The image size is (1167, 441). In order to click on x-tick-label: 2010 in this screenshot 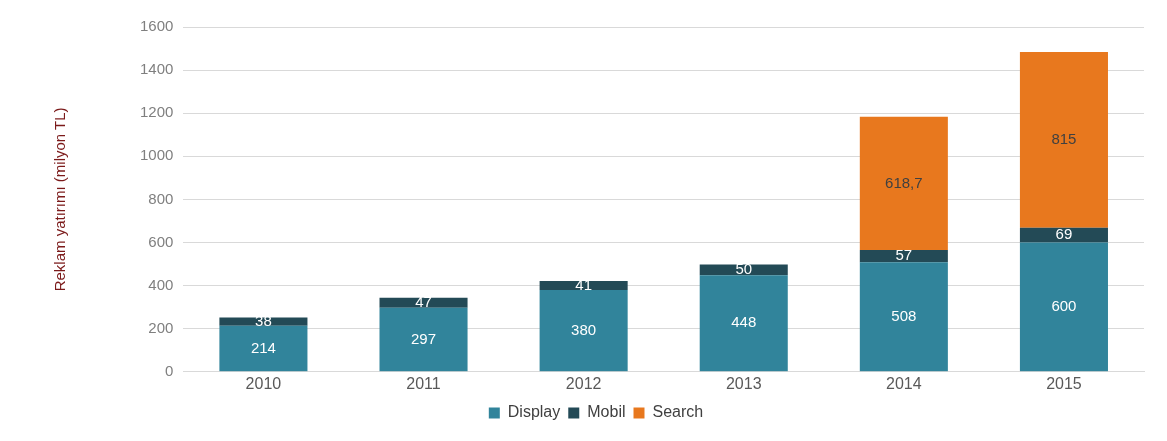, I will do `click(263, 383)`.